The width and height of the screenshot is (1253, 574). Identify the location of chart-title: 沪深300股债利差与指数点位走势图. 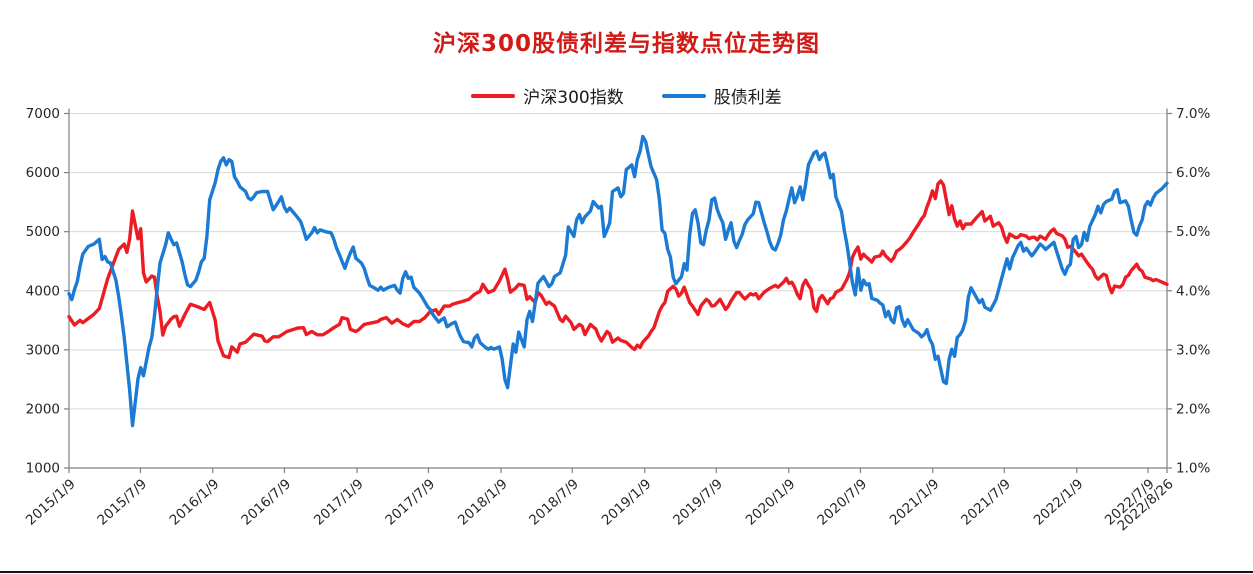
(626, 44).